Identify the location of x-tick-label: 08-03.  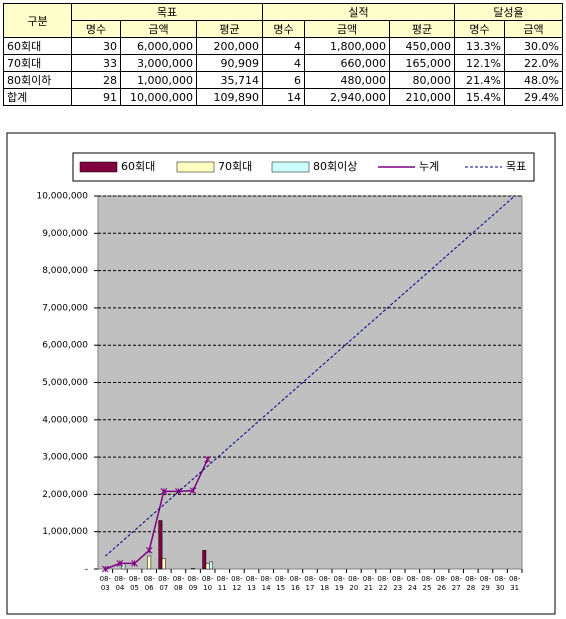
(105, 583).